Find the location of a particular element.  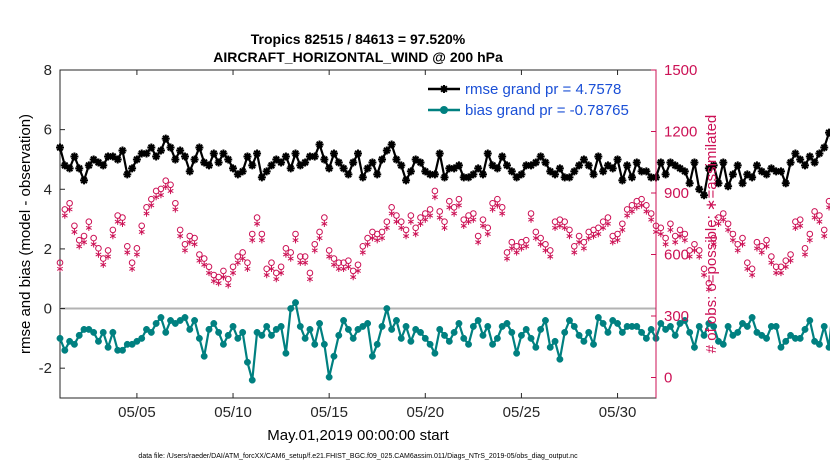

y-right-tick-label: 900 is located at coordinates (676, 193).